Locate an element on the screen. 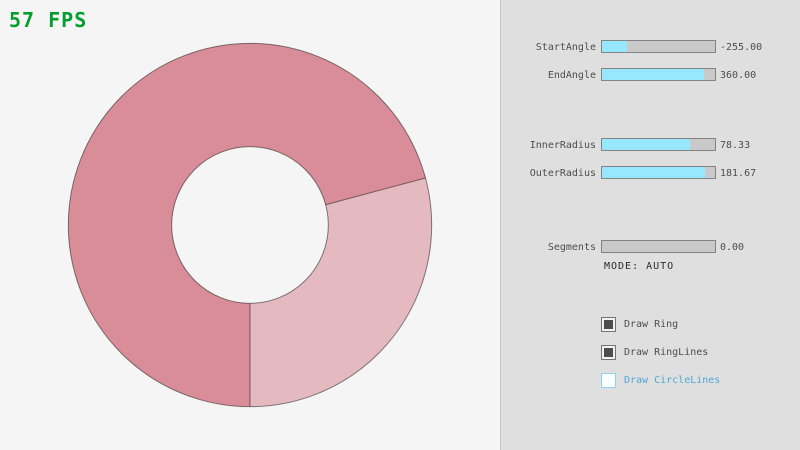 Image resolution: width=800 pixels, height=450 pixels. fps-counter: 57 FPS is located at coordinates (48, 20).